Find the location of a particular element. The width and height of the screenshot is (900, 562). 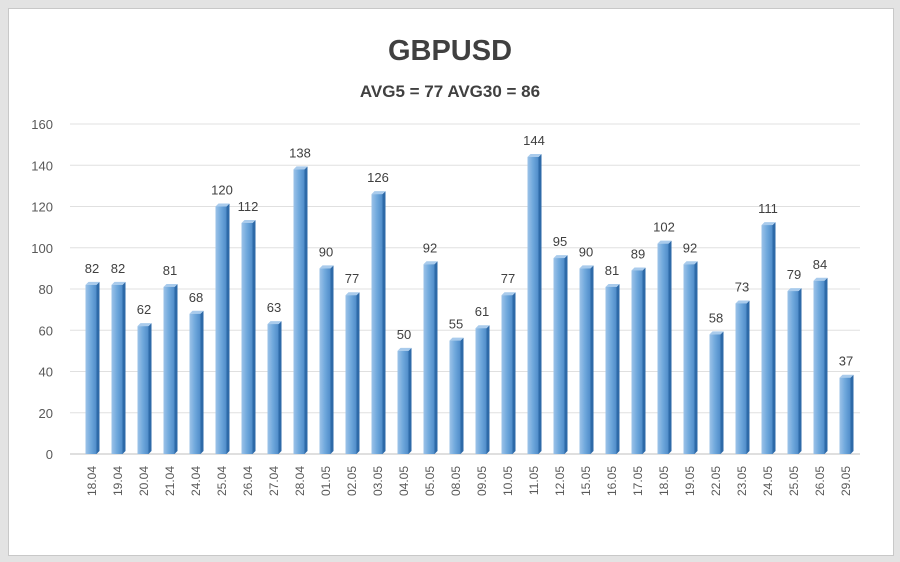

data-label: 37 is located at coordinates (846, 361).